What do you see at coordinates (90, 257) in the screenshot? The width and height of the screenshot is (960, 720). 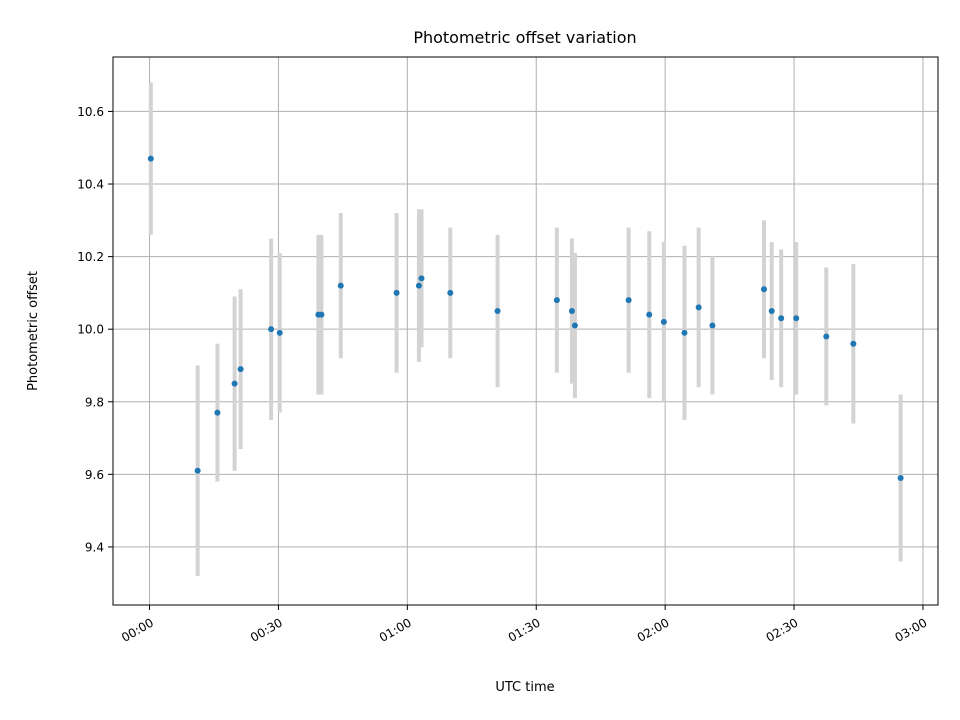 I see `y-tick-label: 10.2` at bounding box center [90, 257].